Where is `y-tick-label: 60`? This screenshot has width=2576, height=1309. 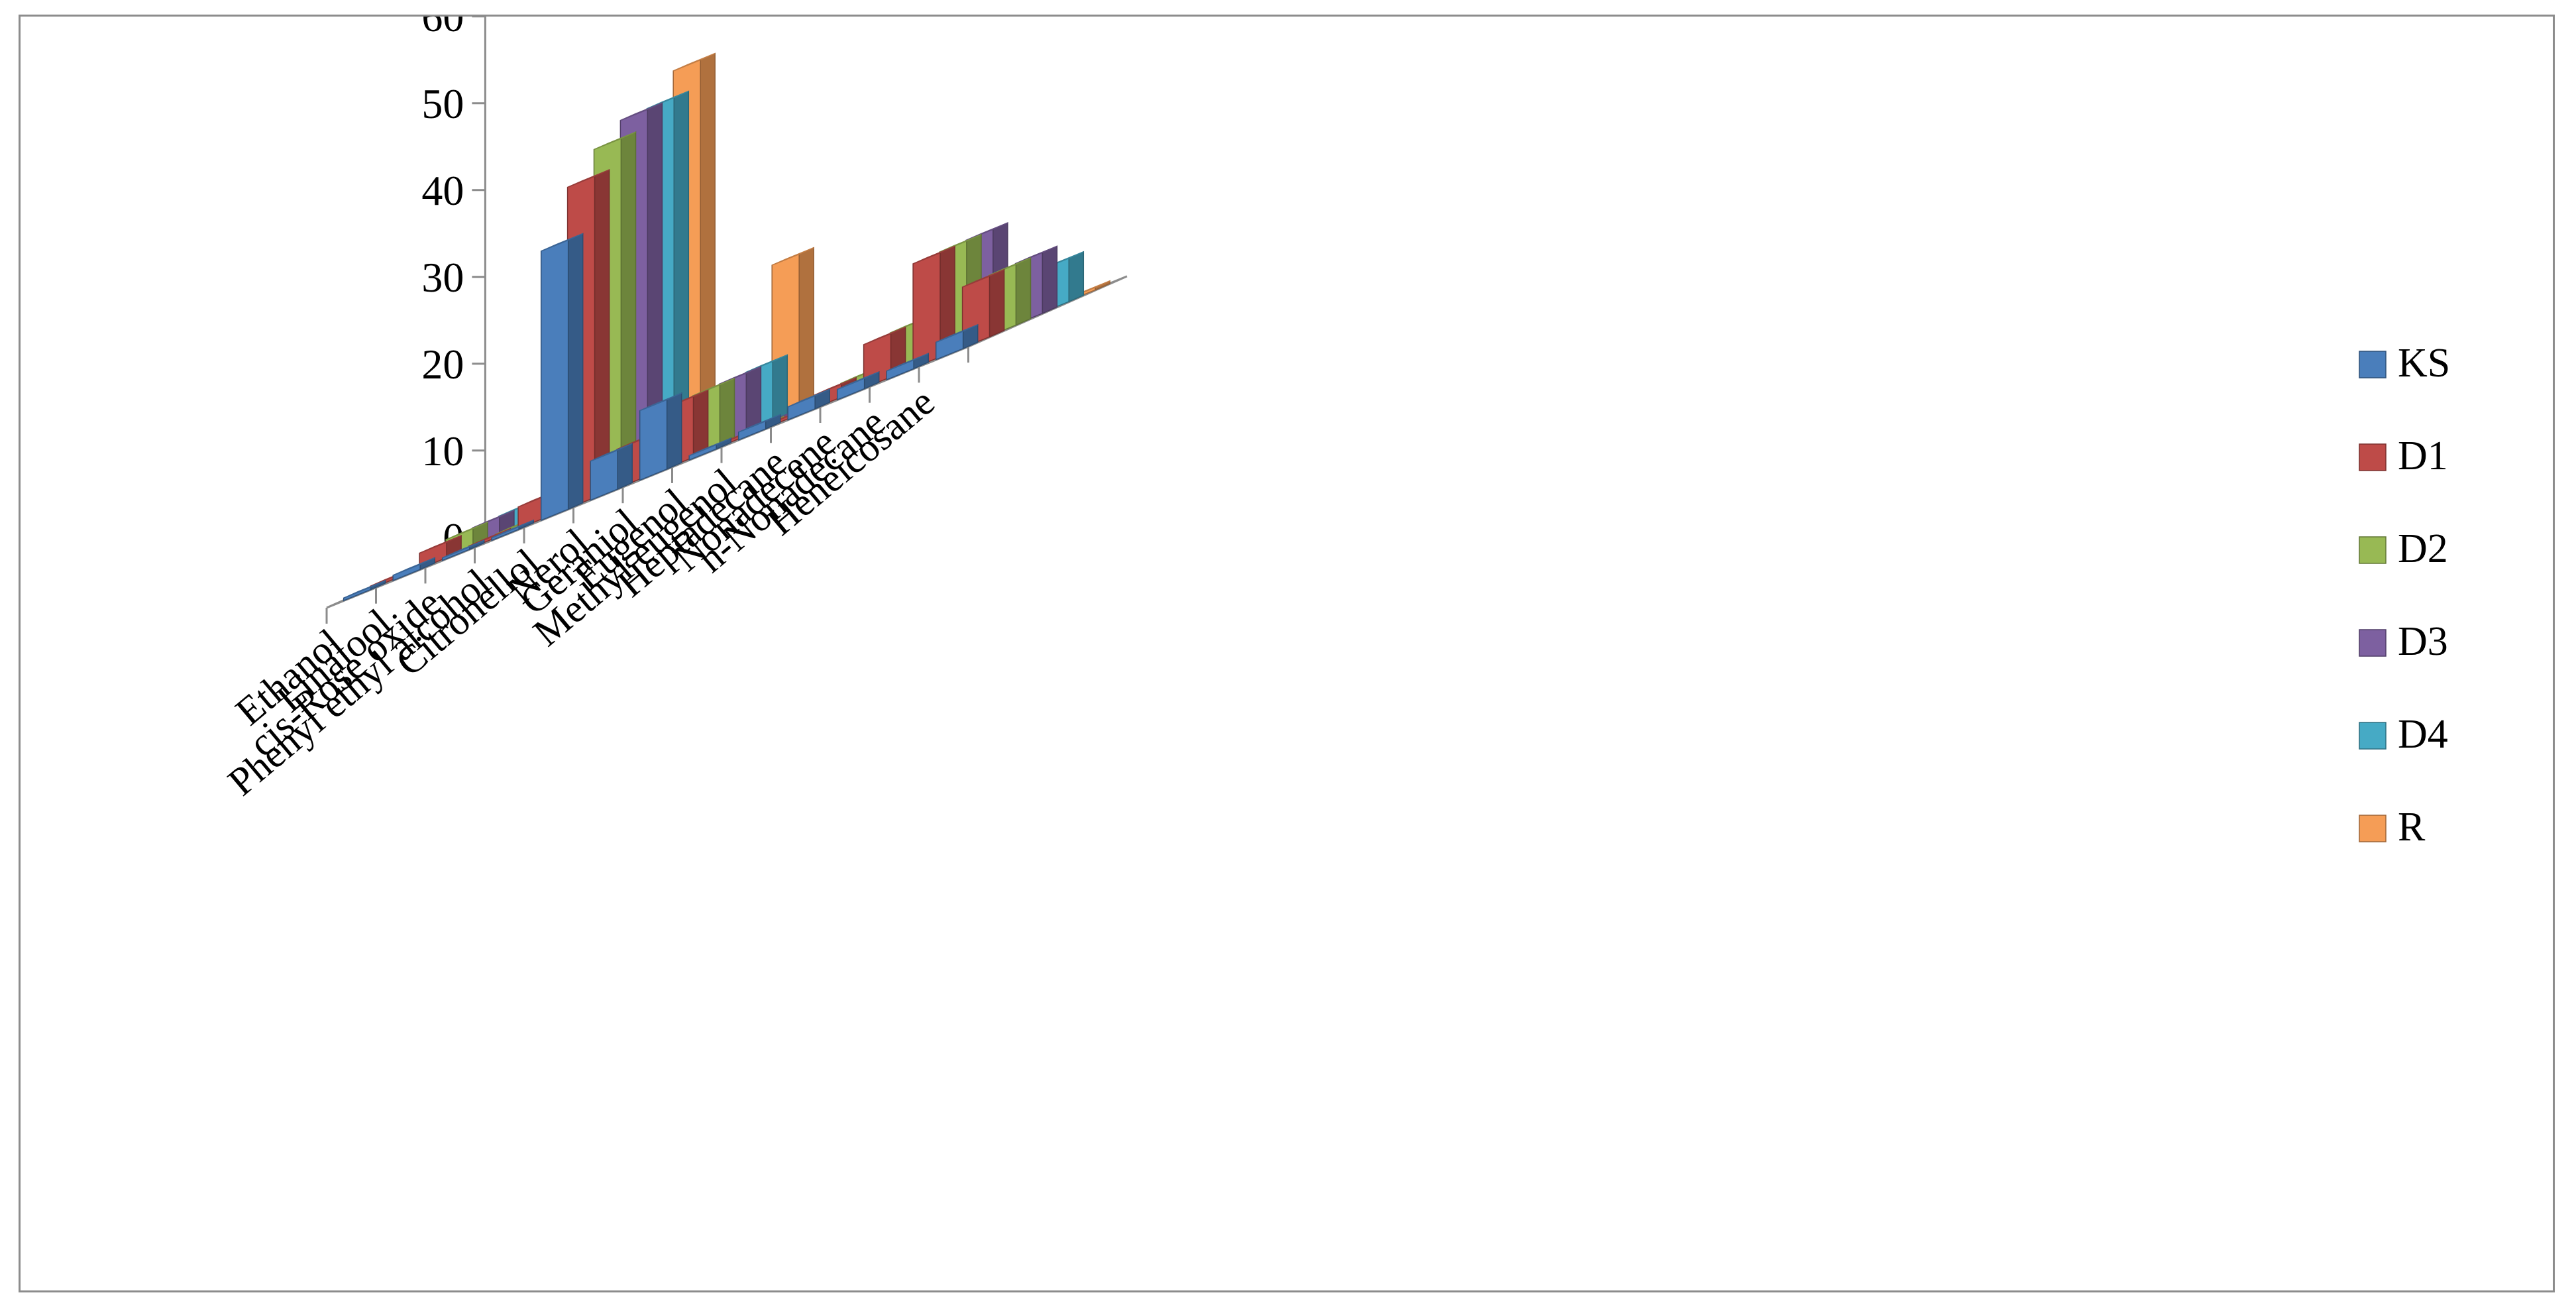
y-tick-label: 60 is located at coordinates (442, 28).